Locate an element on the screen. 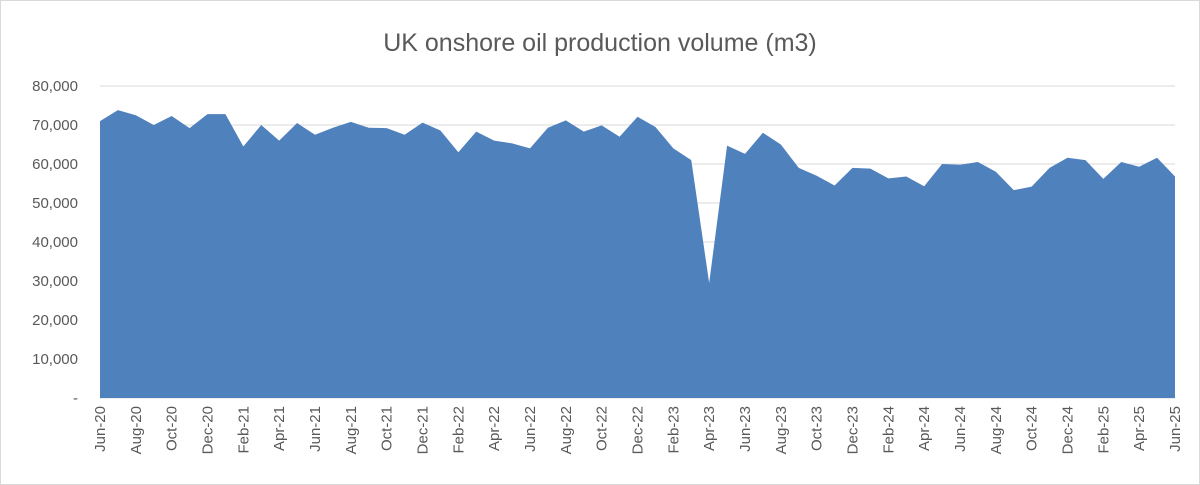  chart-title: UK onshore oil production volume (m3) is located at coordinates (600, 43).